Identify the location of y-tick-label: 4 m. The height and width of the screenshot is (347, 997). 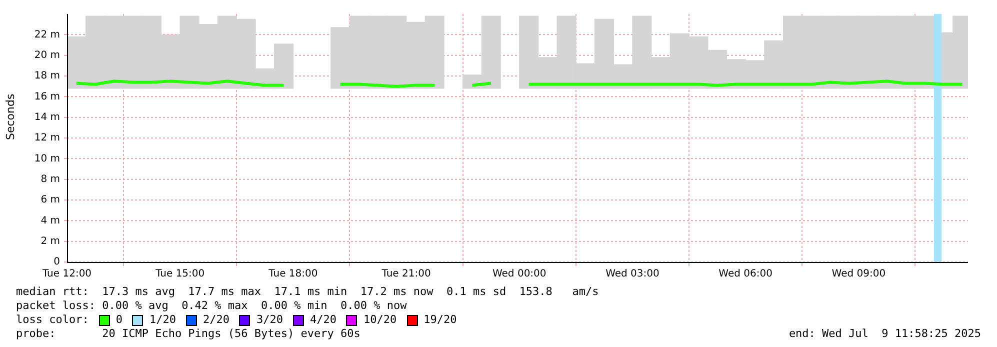
(50, 220).